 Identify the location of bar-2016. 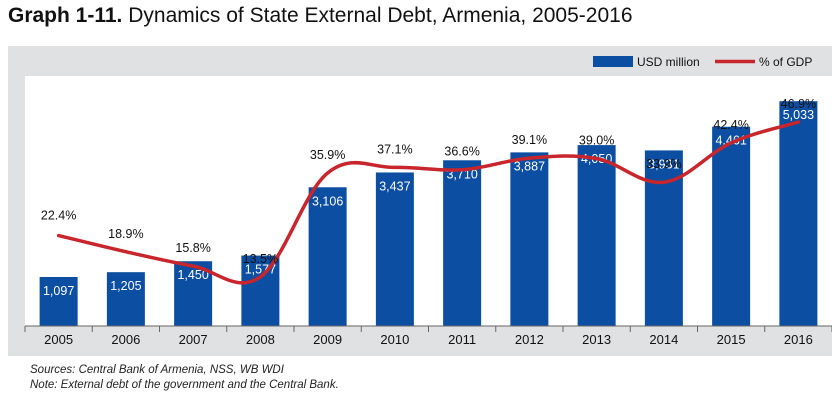
(798, 214).